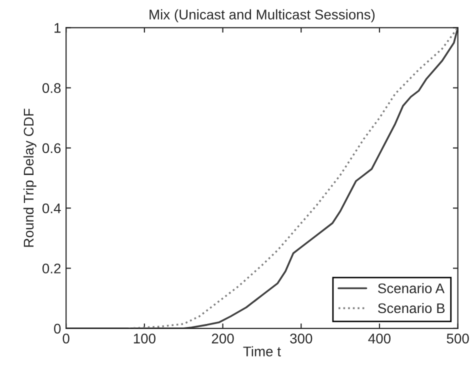  I want to click on x-axis-title: Time t, so click(262, 351).